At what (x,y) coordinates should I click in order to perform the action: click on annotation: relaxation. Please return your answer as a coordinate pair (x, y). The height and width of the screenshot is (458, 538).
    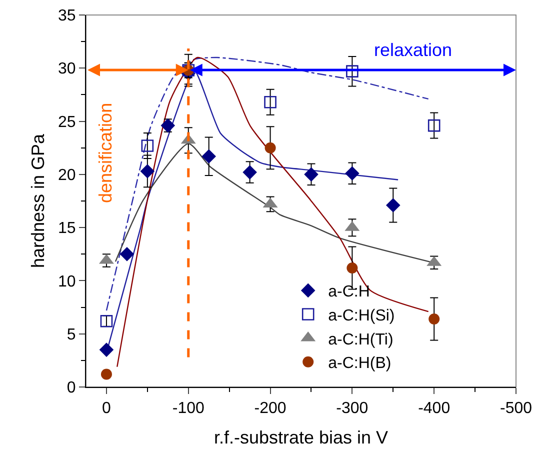
    Looking at the image, I should click on (413, 50).